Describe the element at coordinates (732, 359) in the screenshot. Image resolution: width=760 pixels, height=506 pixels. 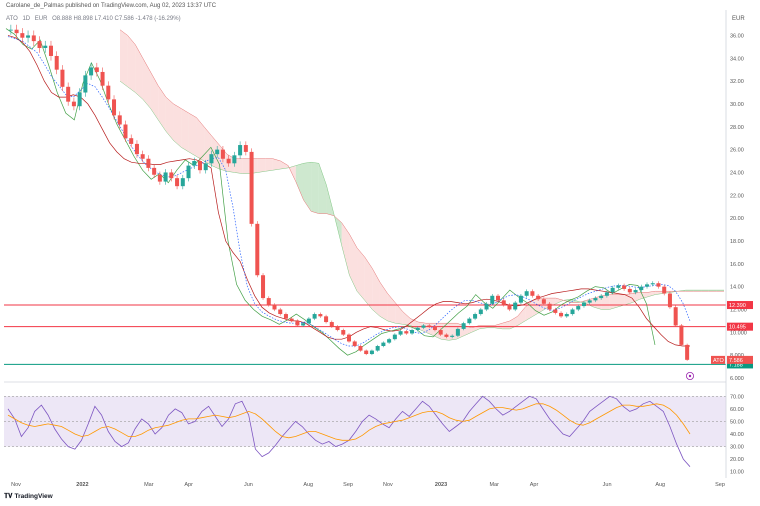
I see `last-price-tag: ATO 7.586` at that location.